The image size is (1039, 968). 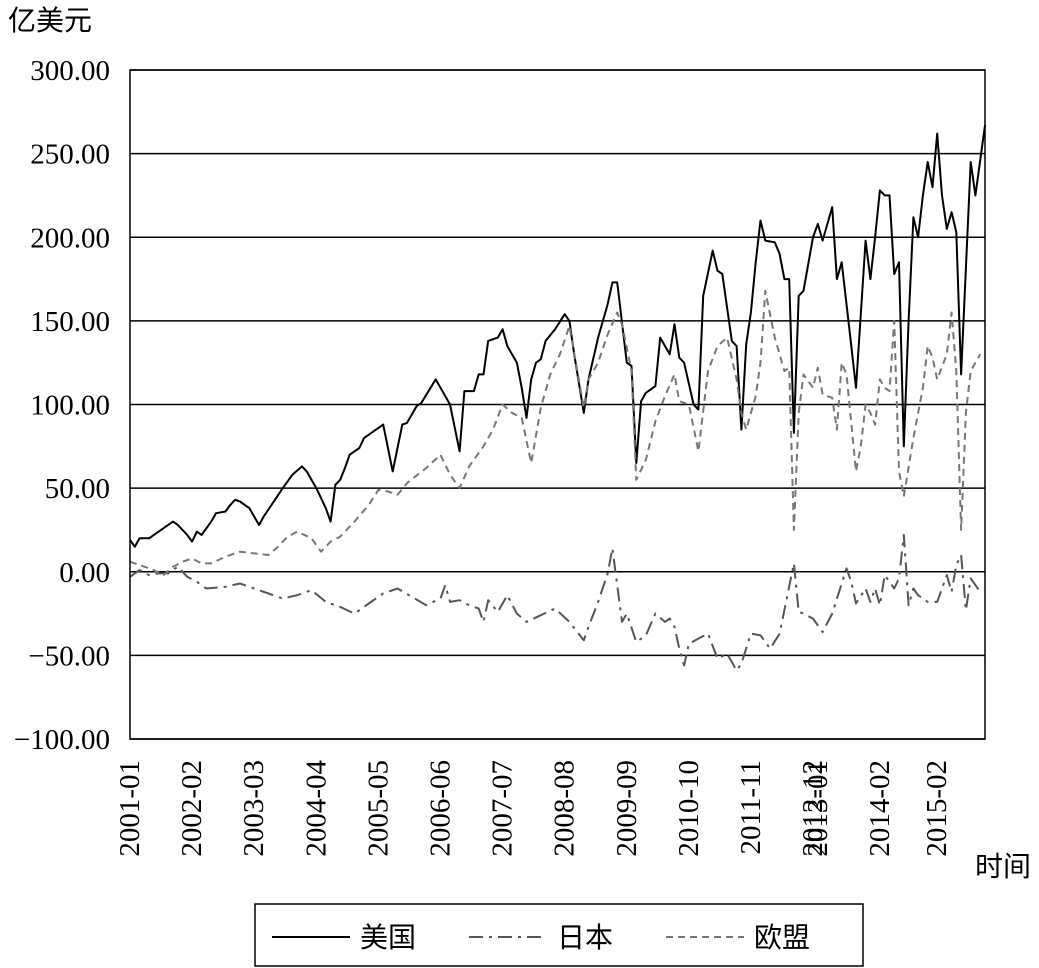 What do you see at coordinates (689, 808) in the screenshot?
I see `x-tick-label: 2010-10` at bounding box center [689, 808].